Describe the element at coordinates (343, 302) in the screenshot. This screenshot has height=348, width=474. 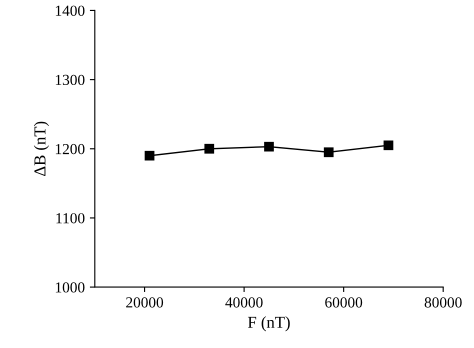
I see `x-tick-label: 60000` at that location.